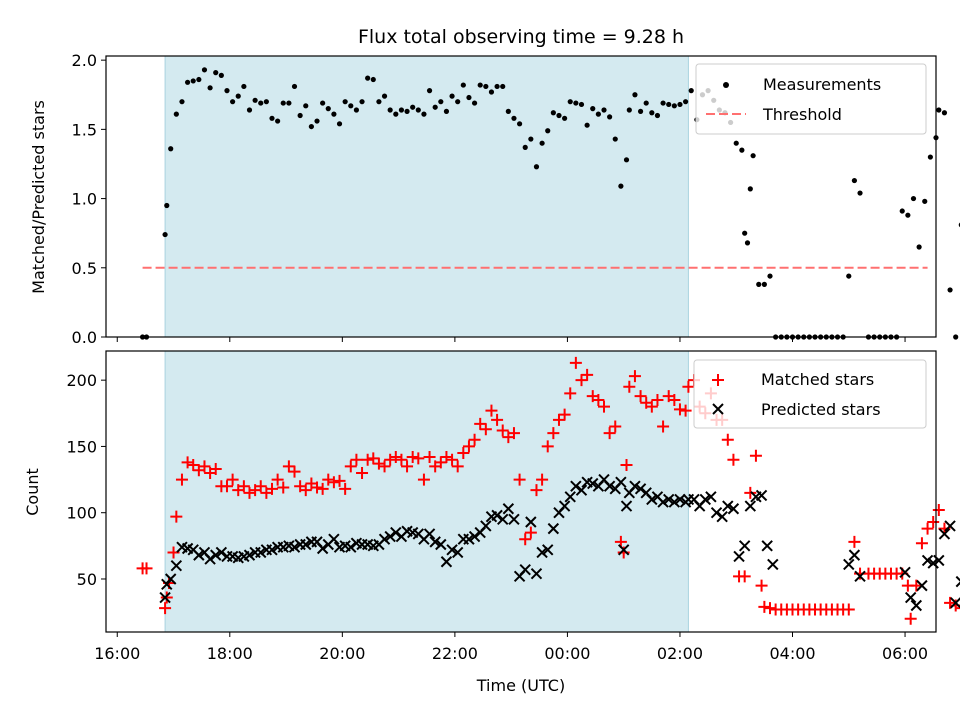  Describe the element at coordinates (32, 492) in the screenshot. I see `bottom-y-axis-label: Count` at that location.